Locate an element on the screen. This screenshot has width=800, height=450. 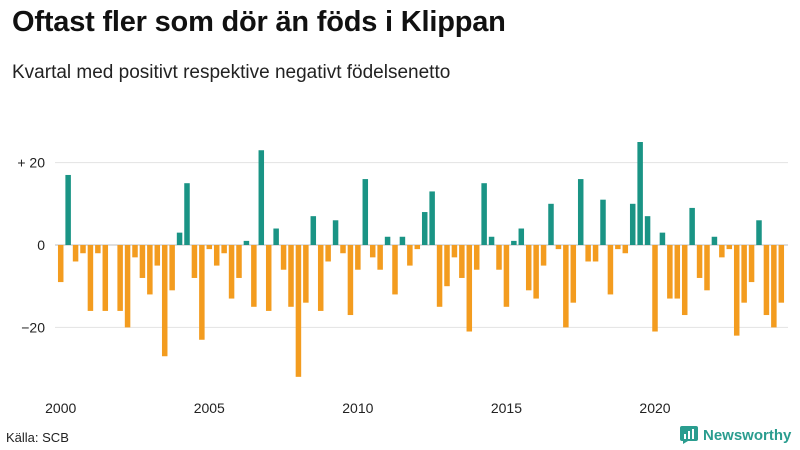
bar: 2003 K1: -12 is located at coordinates (150, 270).